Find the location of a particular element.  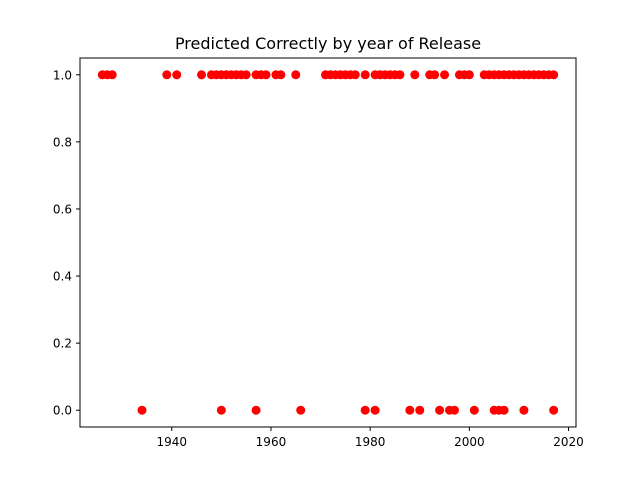

y-tick-label: 1.0 is located at coordinates (62, 75).